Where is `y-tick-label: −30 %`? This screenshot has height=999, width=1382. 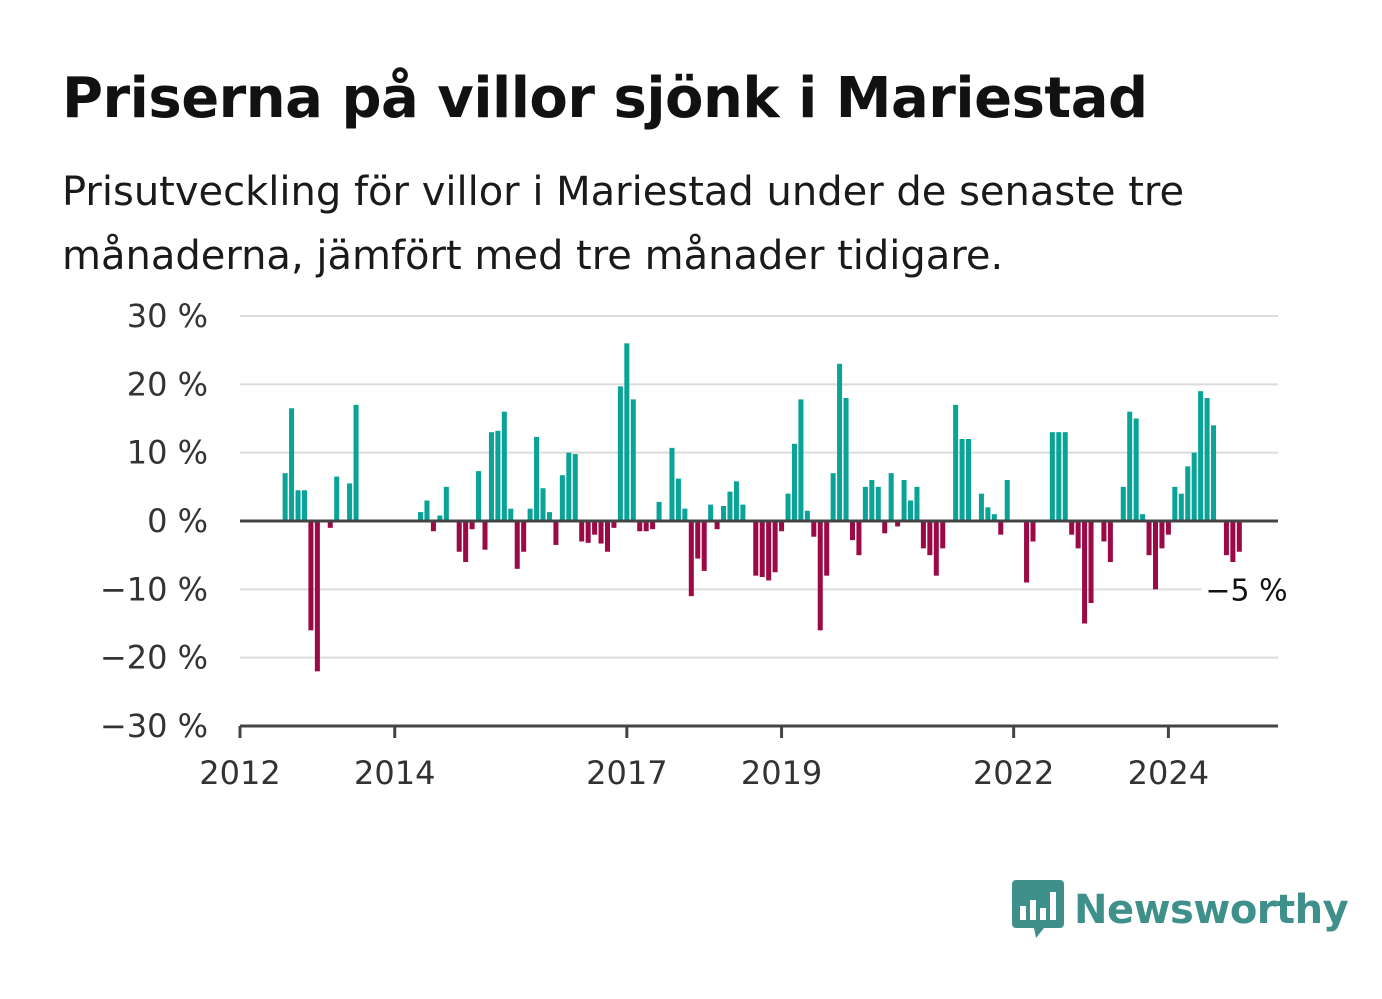 y-tick-label: −30 % is located at coordinates (154, 726).